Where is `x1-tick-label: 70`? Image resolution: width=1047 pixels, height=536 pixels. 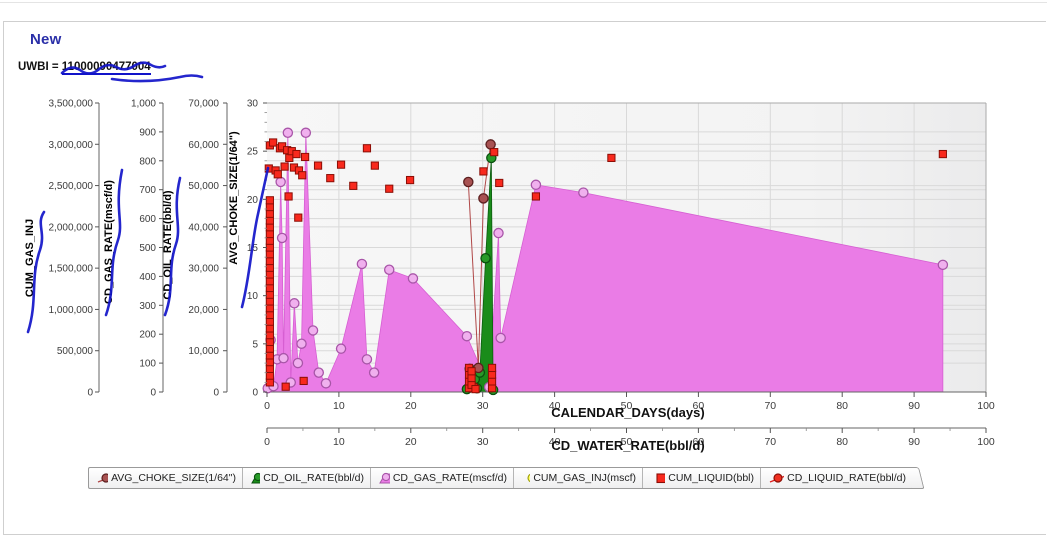 x1-tick-label: 70 is located at coordinates (770, 406).